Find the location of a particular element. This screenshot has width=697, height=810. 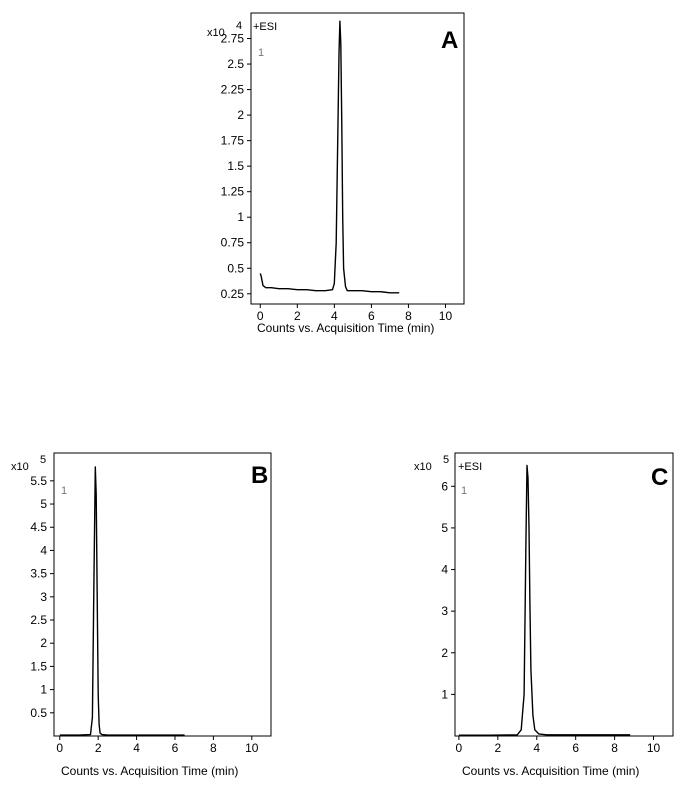

y-tick-label: 6 is located at coordinates (444, 486).